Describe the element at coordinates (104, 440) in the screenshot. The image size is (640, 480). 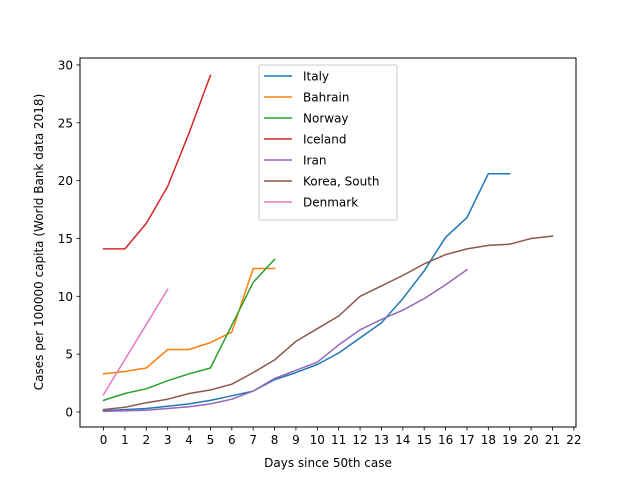
I see `x-tick-label: 0` at that location.